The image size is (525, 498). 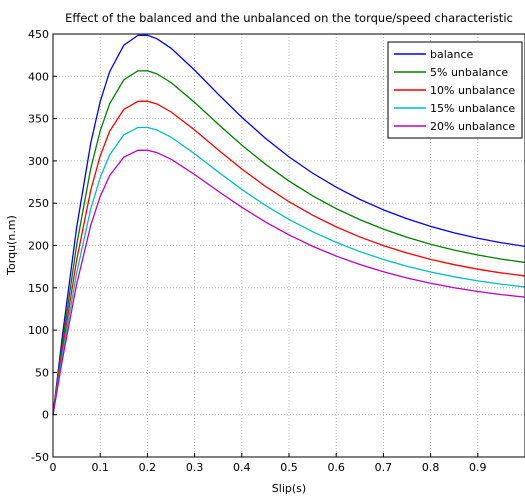 What do you see at coordinates (53, 467) in the screenshot?
I see `x-tick-label: 0` at bounding box center [53, 467].